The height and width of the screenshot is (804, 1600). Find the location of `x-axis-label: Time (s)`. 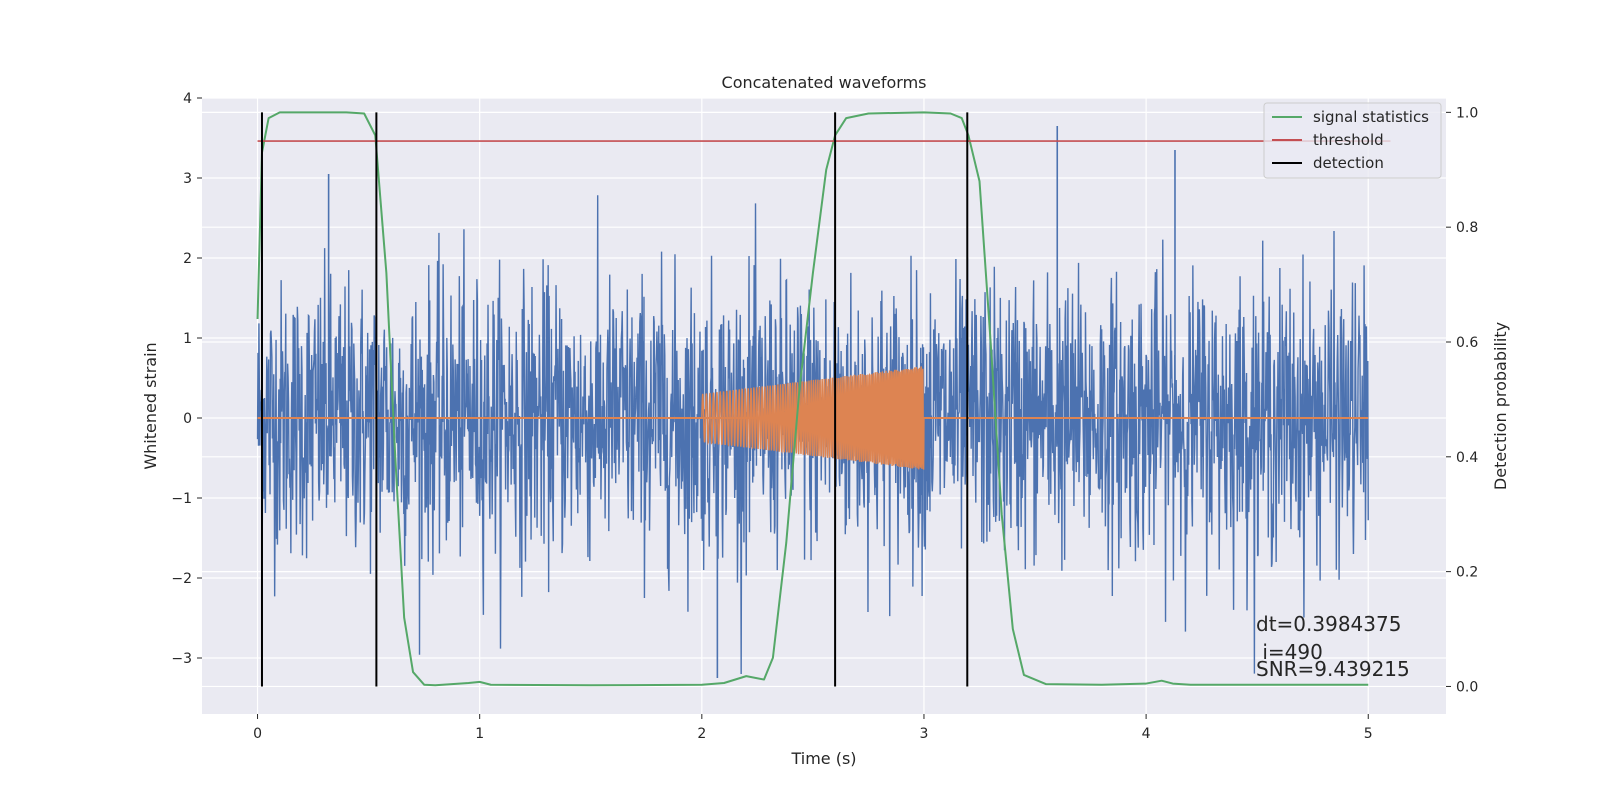

x-axis-label: Time (s) is located at coordinates (823, 758).